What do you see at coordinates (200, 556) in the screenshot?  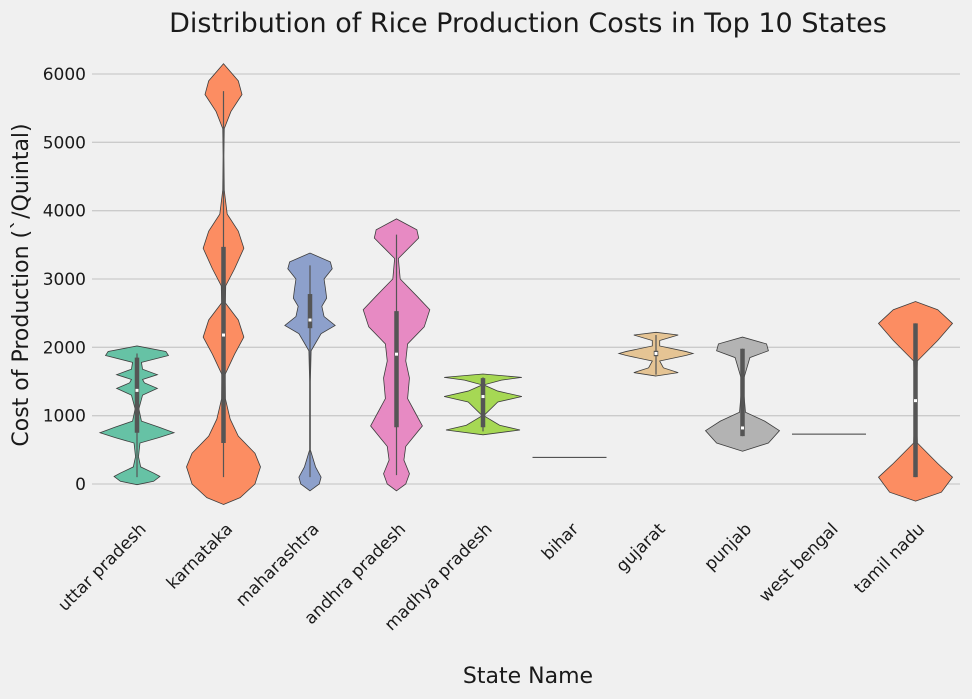 I see `x-tick-label: karnataka` at bounding box center [200, 556].